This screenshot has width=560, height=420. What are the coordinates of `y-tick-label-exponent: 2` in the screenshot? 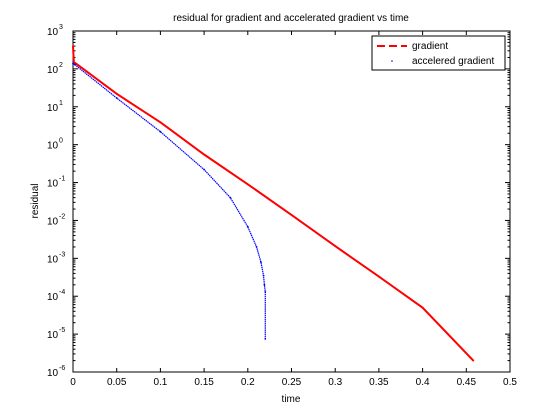 It's located at (61, 65).